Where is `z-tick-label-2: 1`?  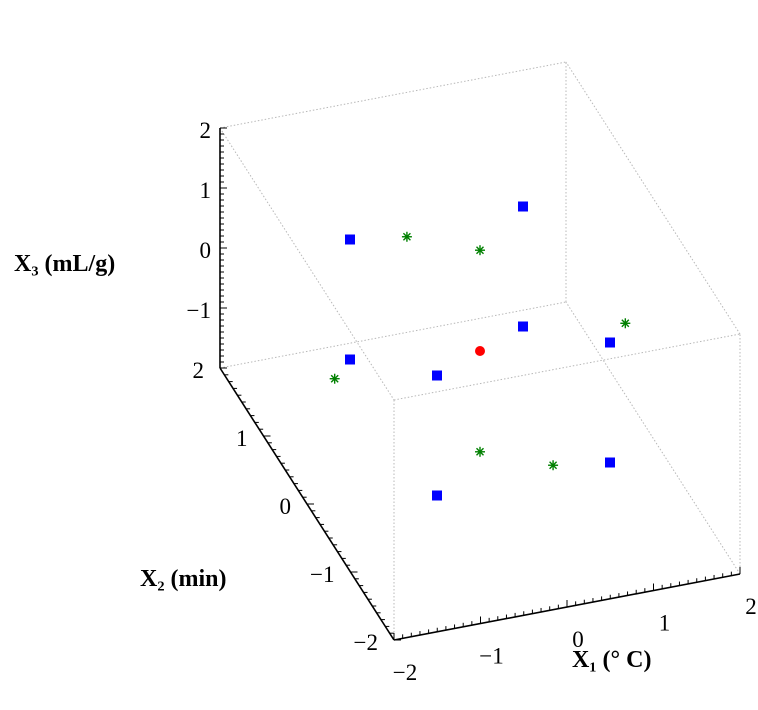
z-tick-label-2: 1 is located at coordinates (206, 190).